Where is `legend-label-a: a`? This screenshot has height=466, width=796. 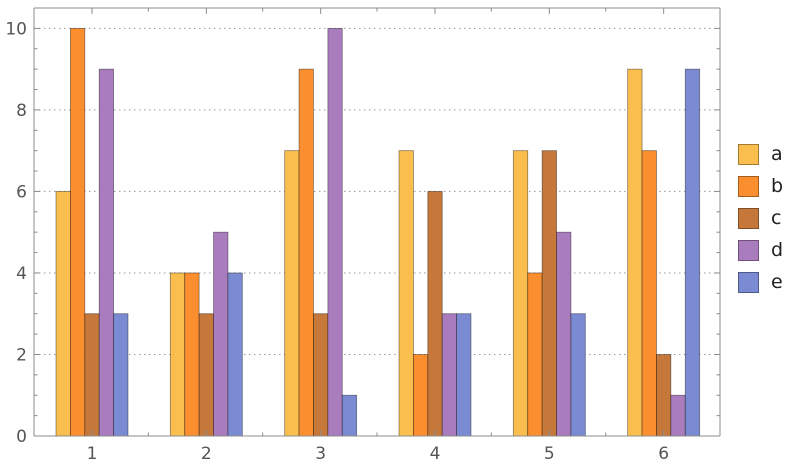 legend-label-a: a is located at coordinates (777, 154).